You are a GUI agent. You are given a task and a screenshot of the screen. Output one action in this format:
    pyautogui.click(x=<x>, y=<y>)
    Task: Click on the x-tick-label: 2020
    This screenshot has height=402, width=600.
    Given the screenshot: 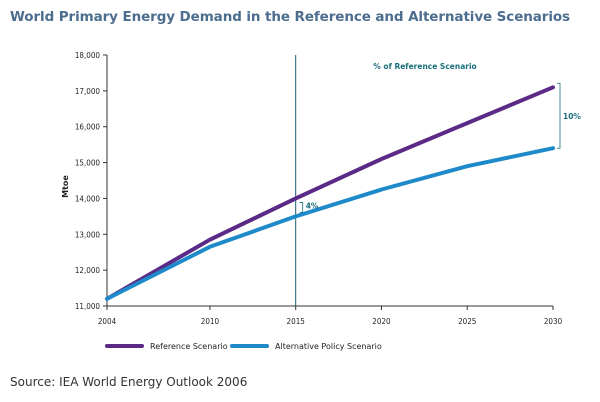 What is the action you would take?
    pyautogui.click(x=381, y=321)
    